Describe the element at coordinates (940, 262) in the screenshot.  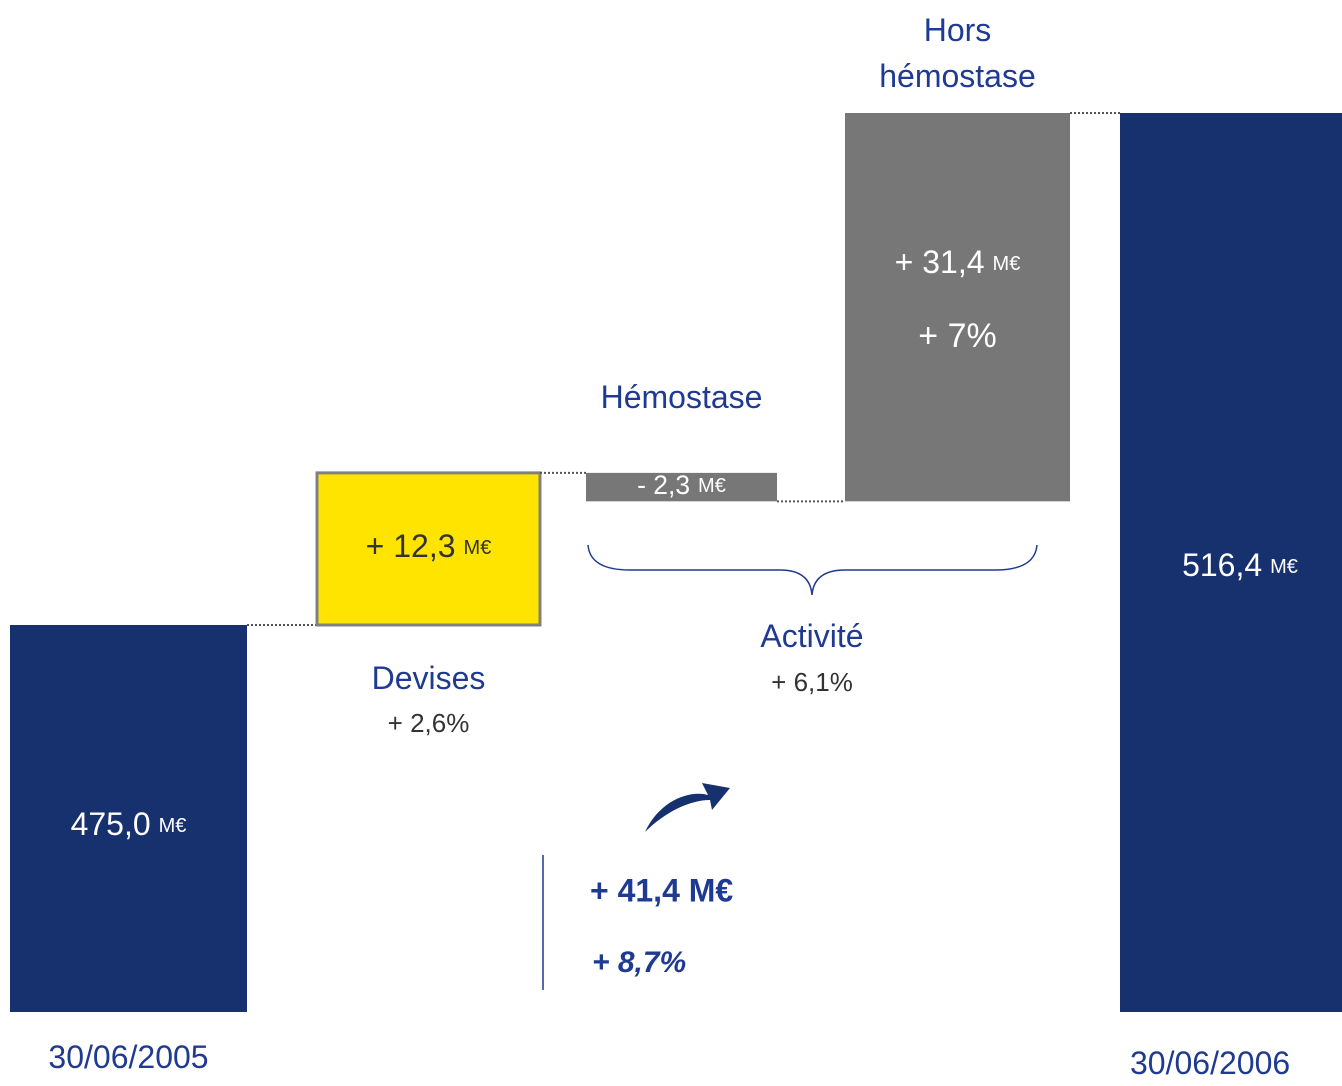
I see `value-number: + 31,4` at that location.